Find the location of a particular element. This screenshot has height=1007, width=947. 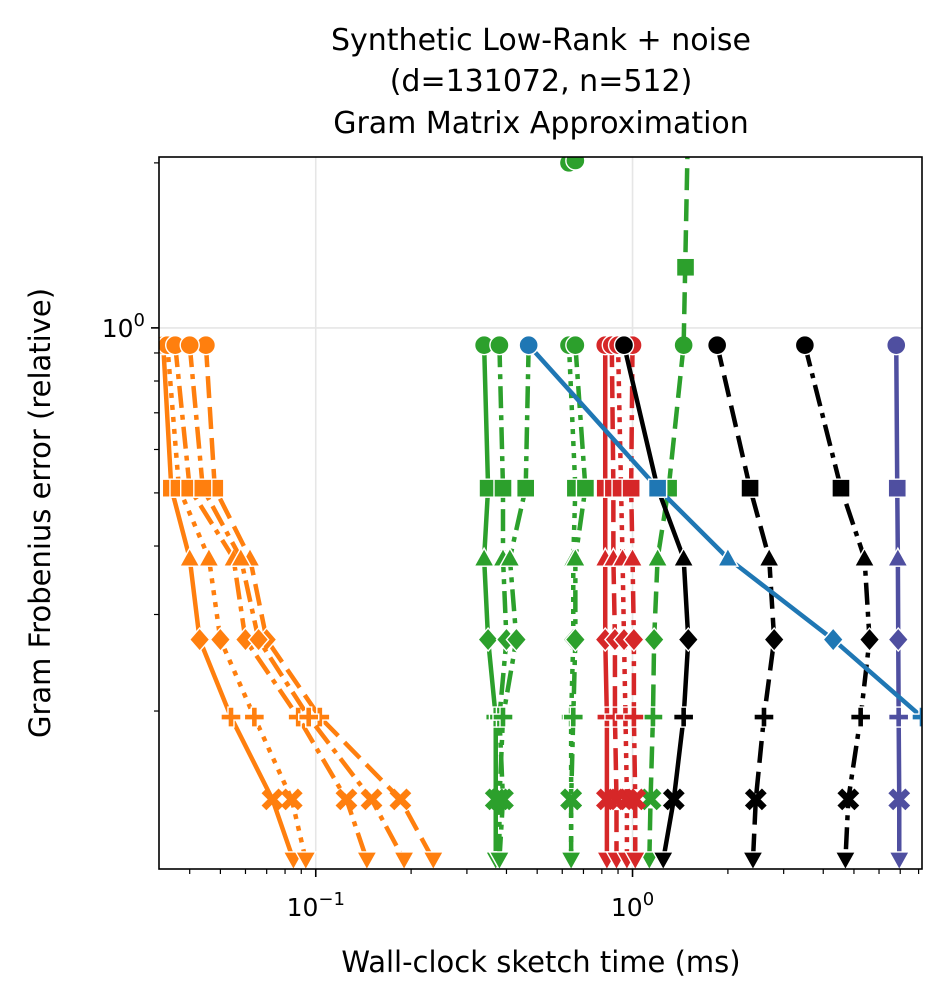

chart-title-line-1: Synthetic Low-Rank + noise is located at coordinates (541, 40).